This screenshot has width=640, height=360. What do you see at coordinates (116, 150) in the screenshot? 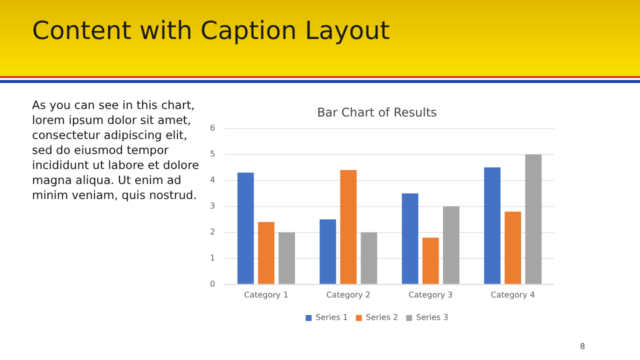
I see `text: As you can see in this chart, lorem ipsum dolor sit amet, consectetur adipiscing elit, sed do eiusmod tempor incididunt ut labore et dolore magna aliqua. Ut enim ad minim veniam, quis nostrud.` at bounding box center [116, 150].